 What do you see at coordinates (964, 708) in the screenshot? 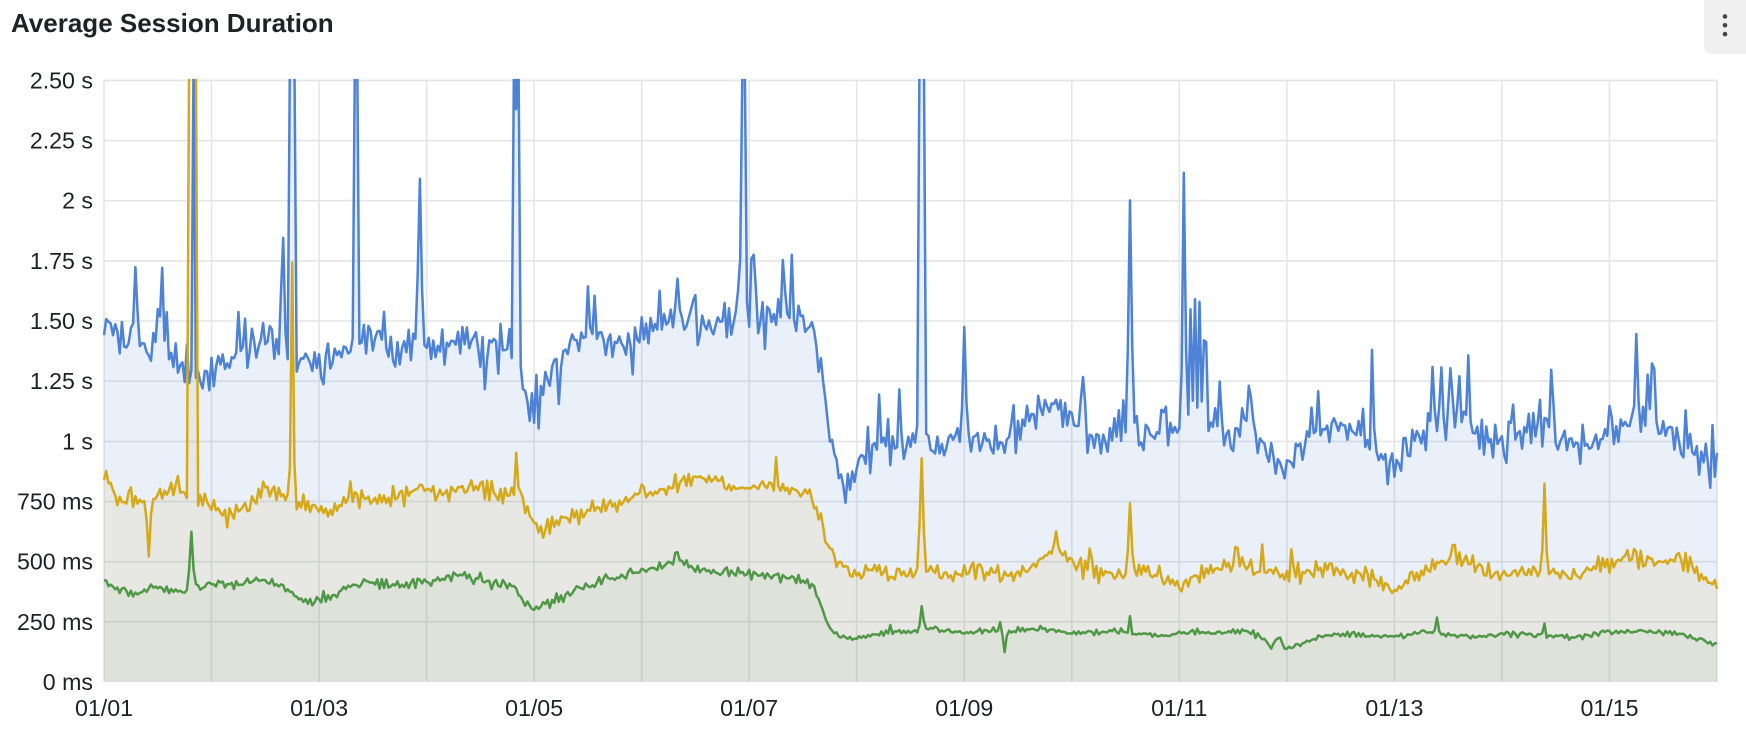
I see `svg-text: 01/09` at bounding box center [964, 708].